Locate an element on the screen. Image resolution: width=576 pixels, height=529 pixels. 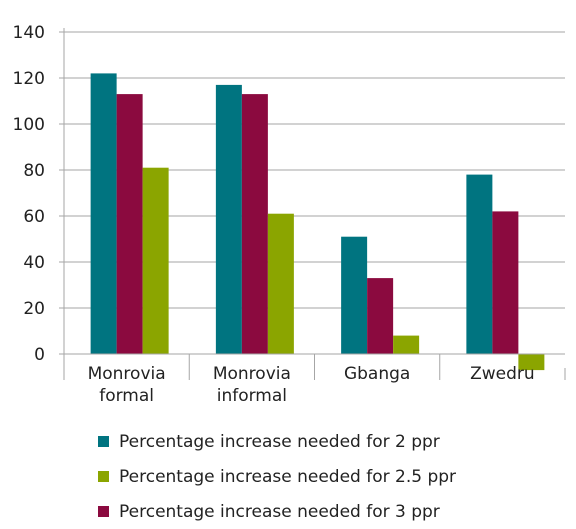
y-tick-label: 140 is located at coordinates (29, 33).